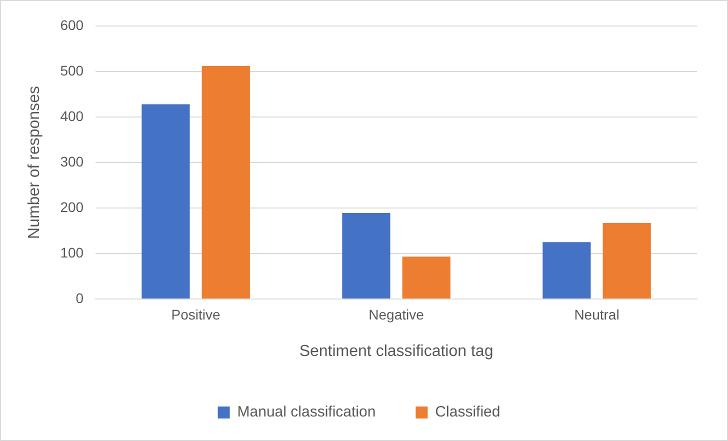 The image size is (728, 441). Describe the element at coordinates (196, 314) in the screenshot. I see `x-tick-label: Positive` at that location.